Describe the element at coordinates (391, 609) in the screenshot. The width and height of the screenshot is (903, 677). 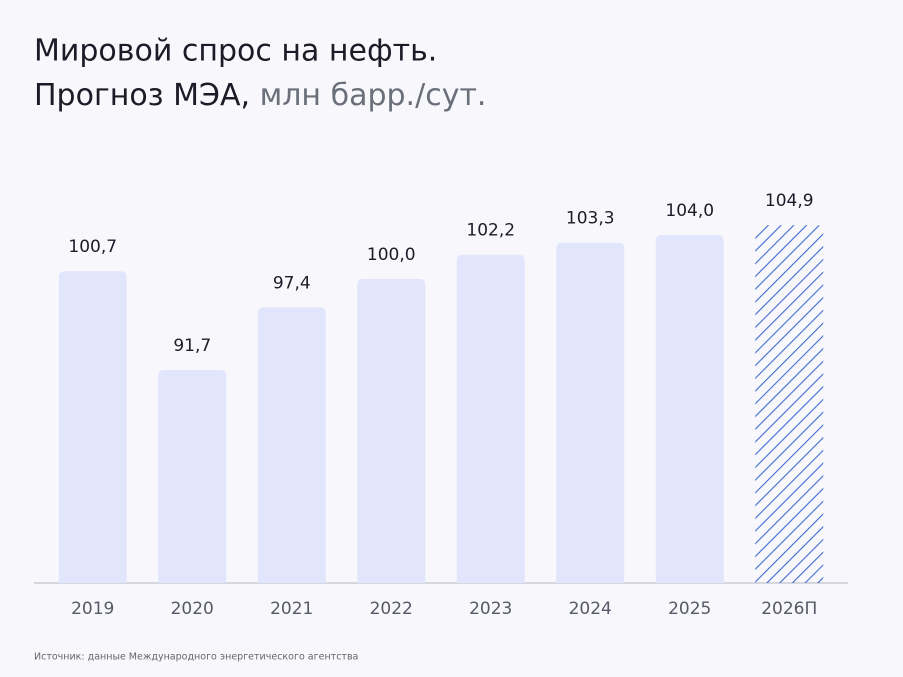
I see `x-tick-label: 2022` at that location.